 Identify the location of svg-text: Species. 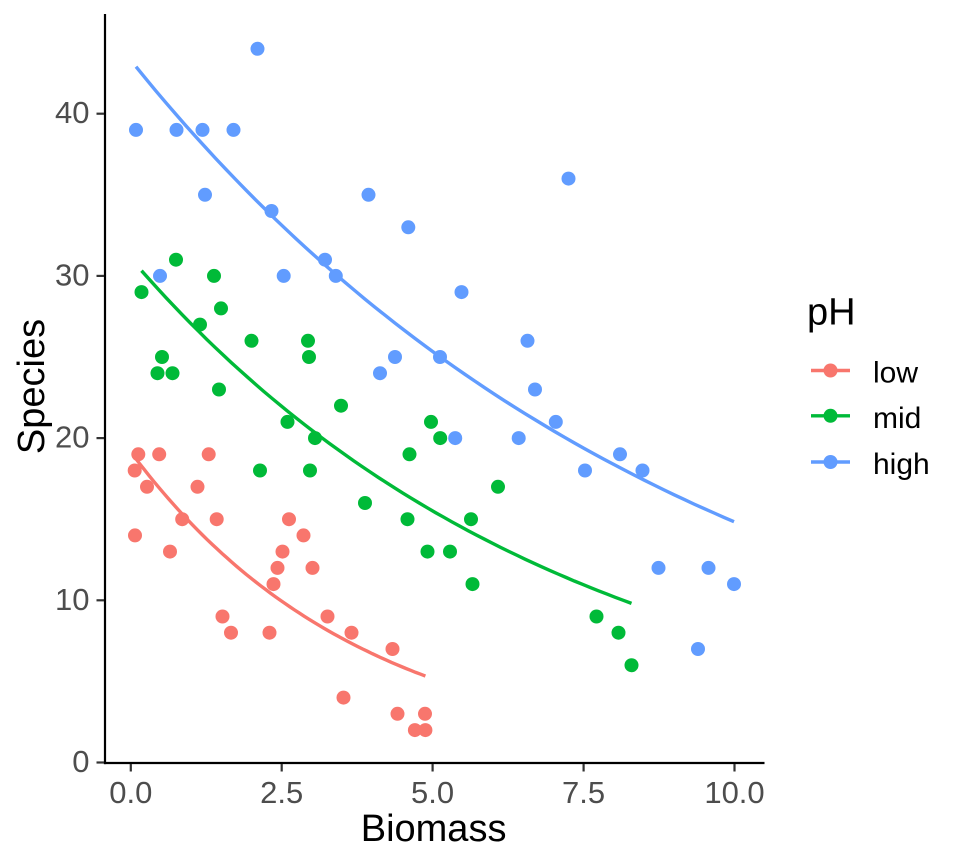
(32, 386).